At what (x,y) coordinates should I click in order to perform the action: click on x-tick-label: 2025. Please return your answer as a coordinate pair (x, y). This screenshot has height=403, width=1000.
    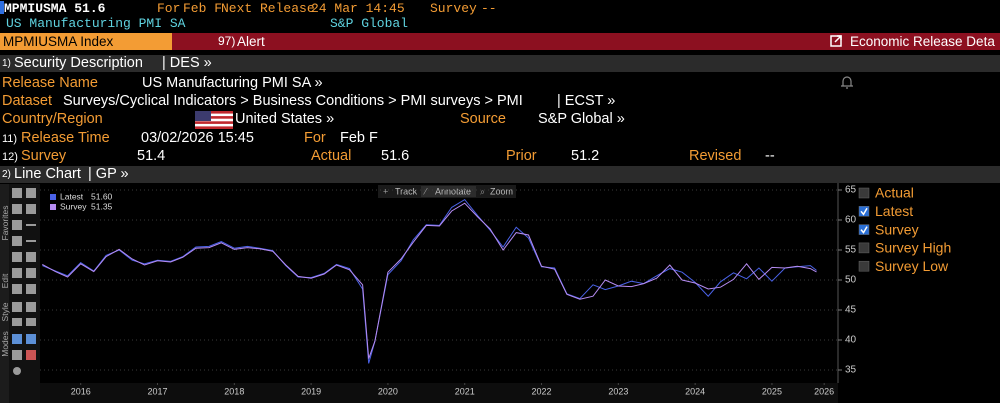
    Looking at the image, I should click on (772, 391).